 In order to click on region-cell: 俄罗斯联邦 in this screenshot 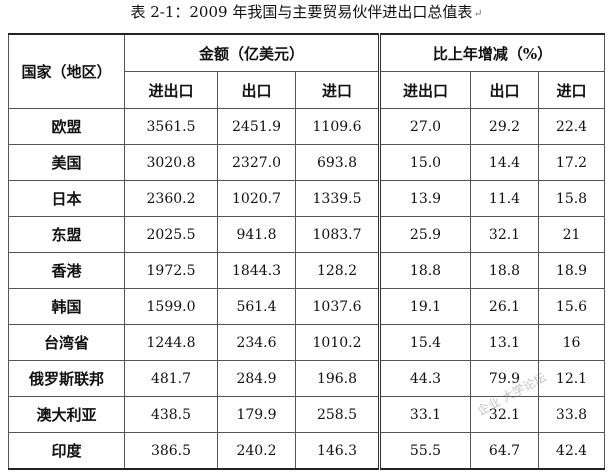, I will do `click(66, 378)`.